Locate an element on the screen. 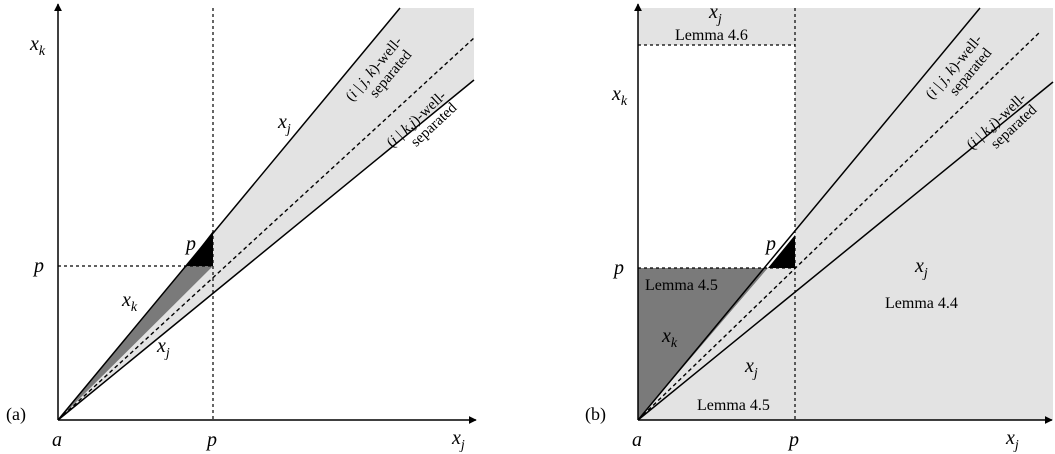 The width and height of the screenshot is (1055, 454). panel-b-lemma-4-5-lower: Lemma 4.5 is located at coordinates (733, 405).